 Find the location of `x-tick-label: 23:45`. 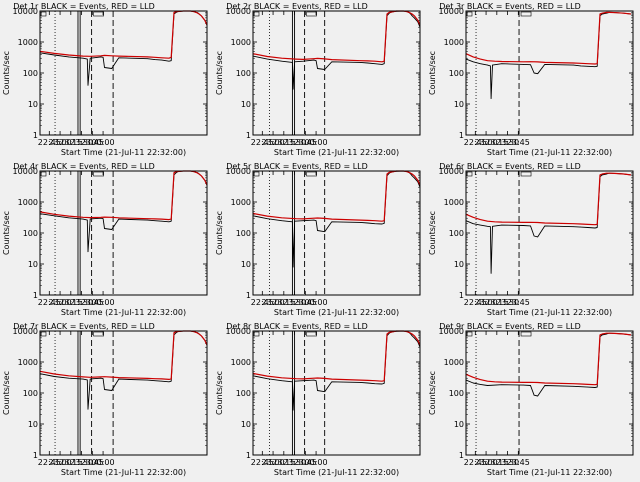

x-tick-label: 23:45 is located at coordinates (518, 142).